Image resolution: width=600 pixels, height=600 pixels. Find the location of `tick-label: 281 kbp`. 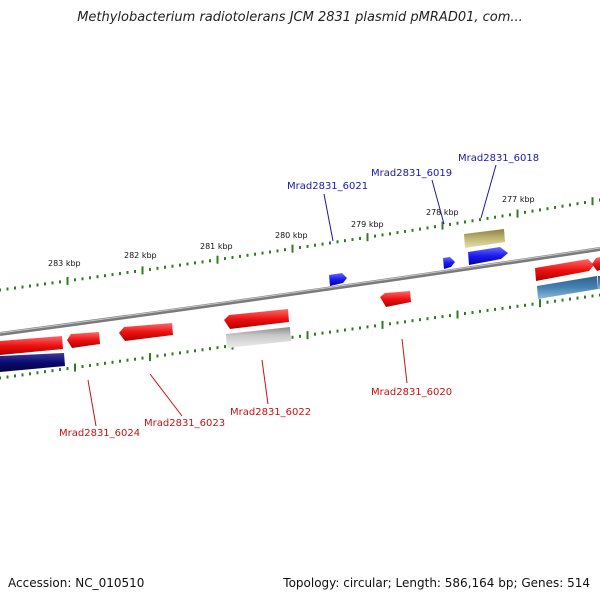

tick-label: 281 kbp is located at coordinates (216, 246).